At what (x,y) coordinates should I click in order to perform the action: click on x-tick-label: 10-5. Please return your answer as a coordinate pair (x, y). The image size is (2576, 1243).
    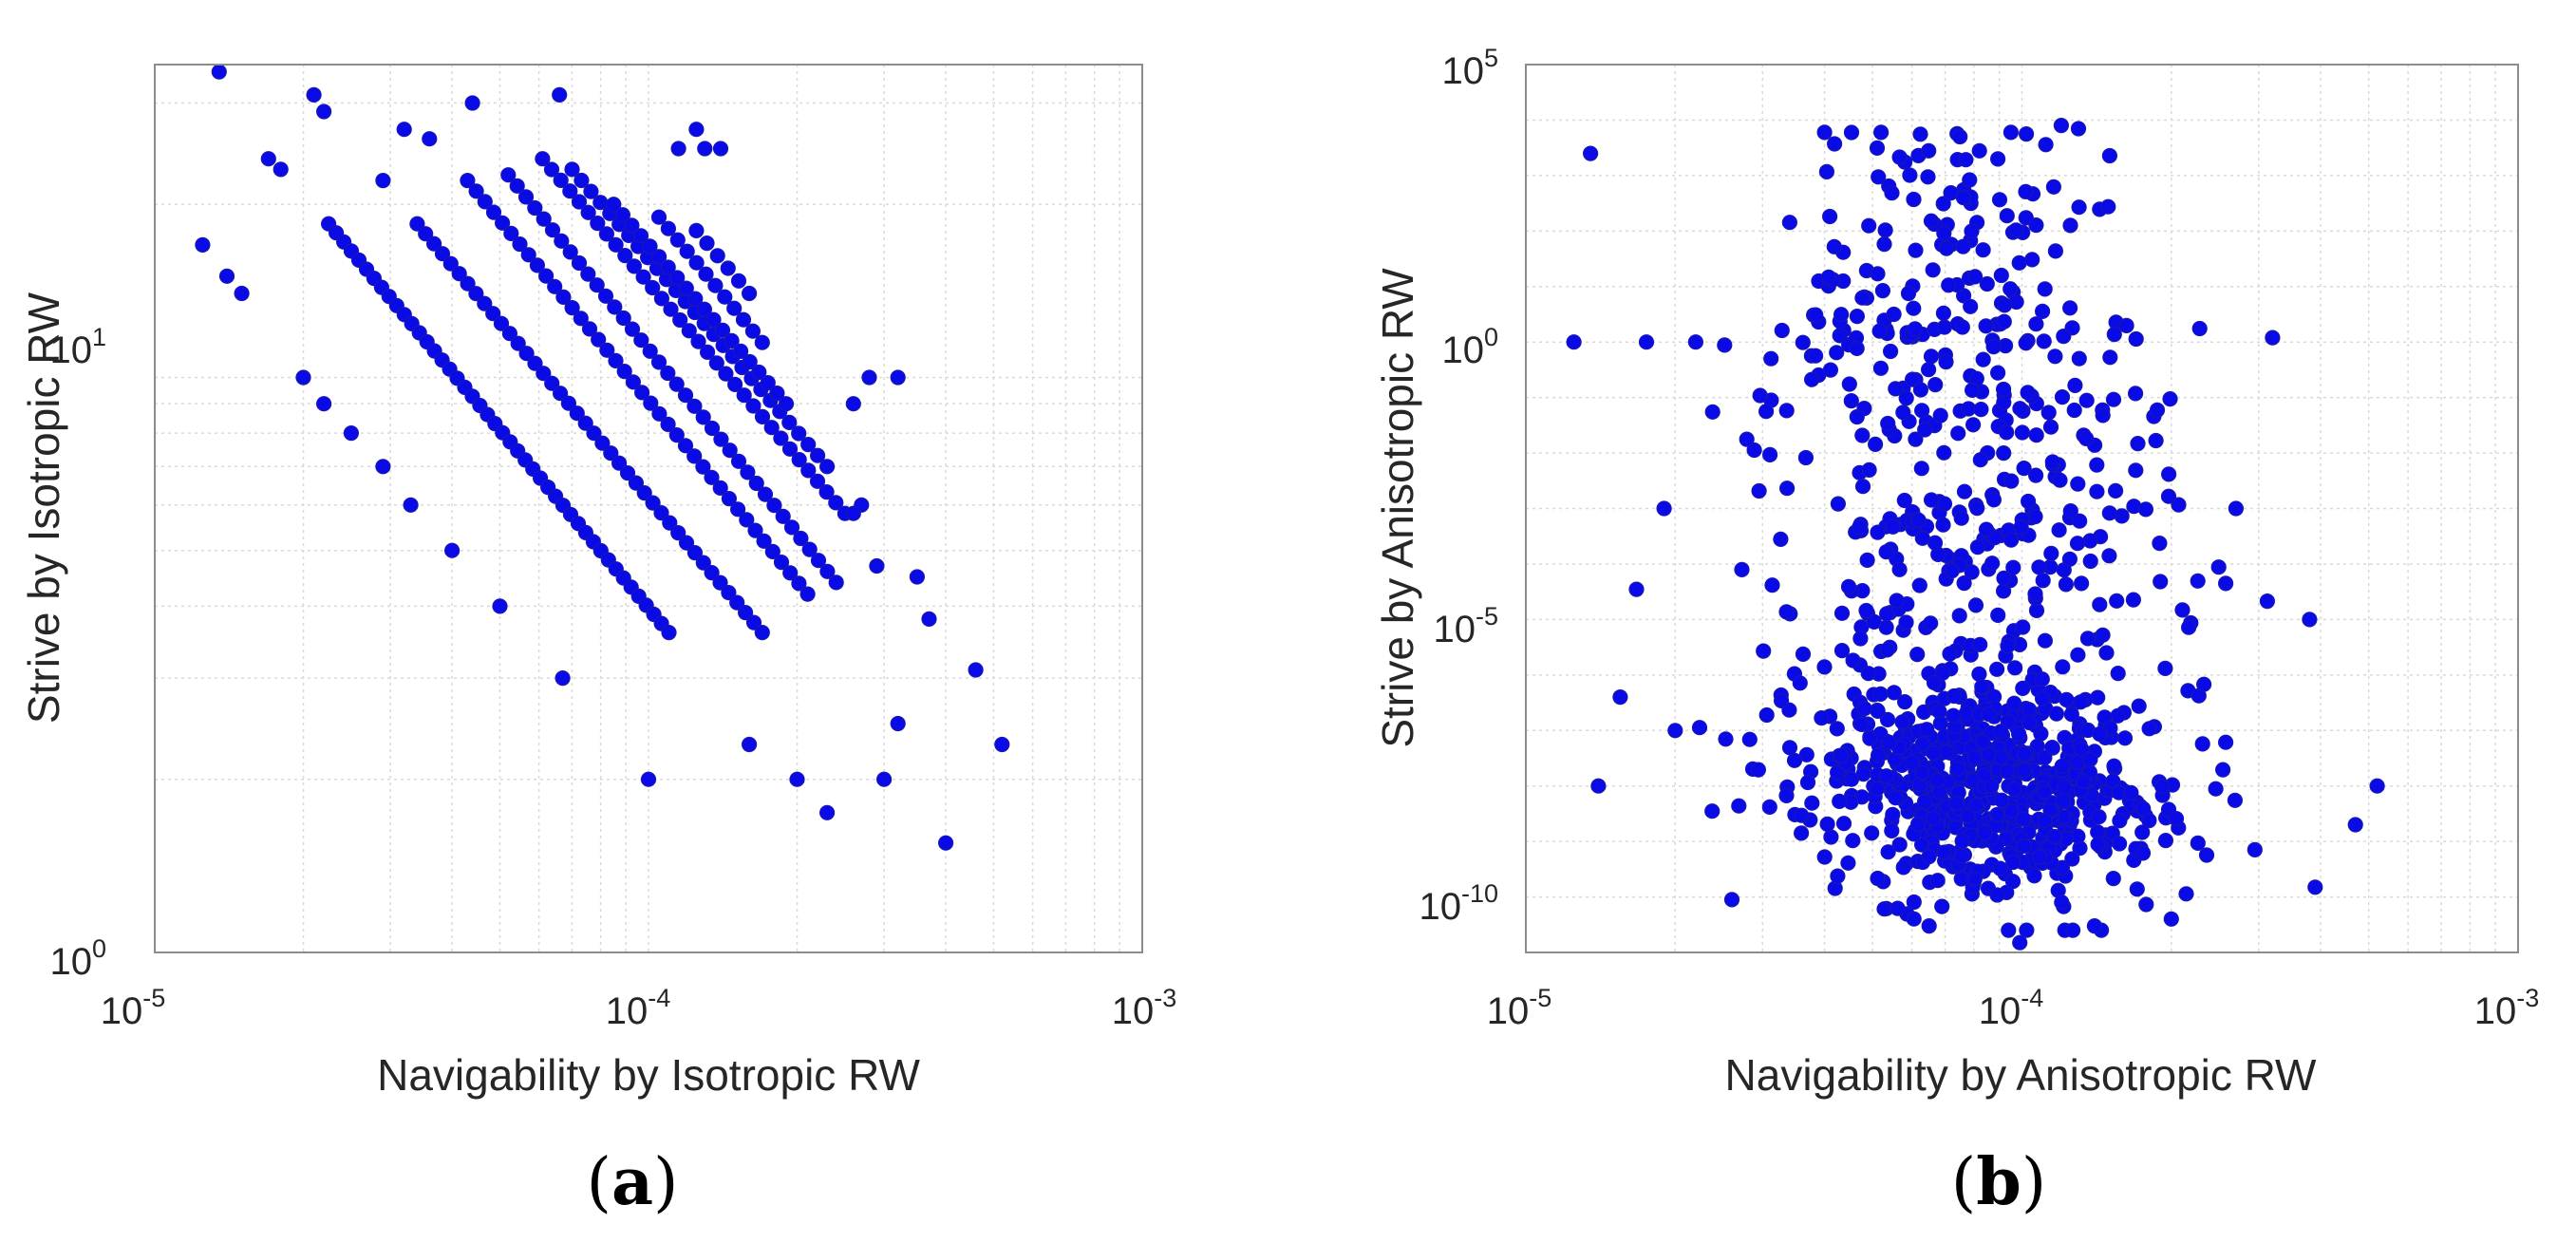
    Looking at the image, I should click on (133, 1008).